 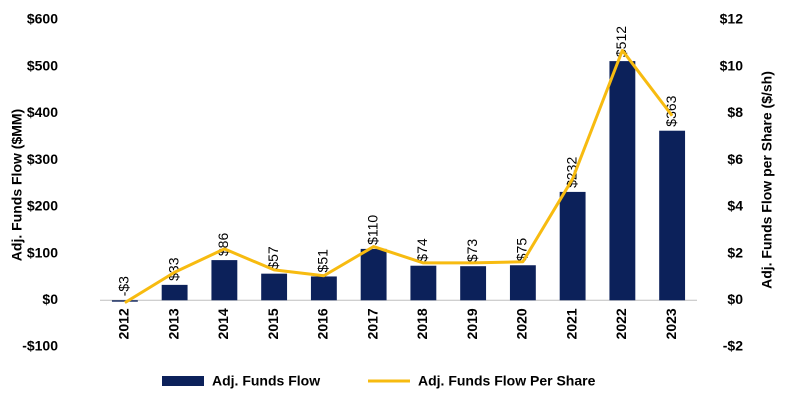 I want to click on data-label: $75, so click(x=522, y=250).